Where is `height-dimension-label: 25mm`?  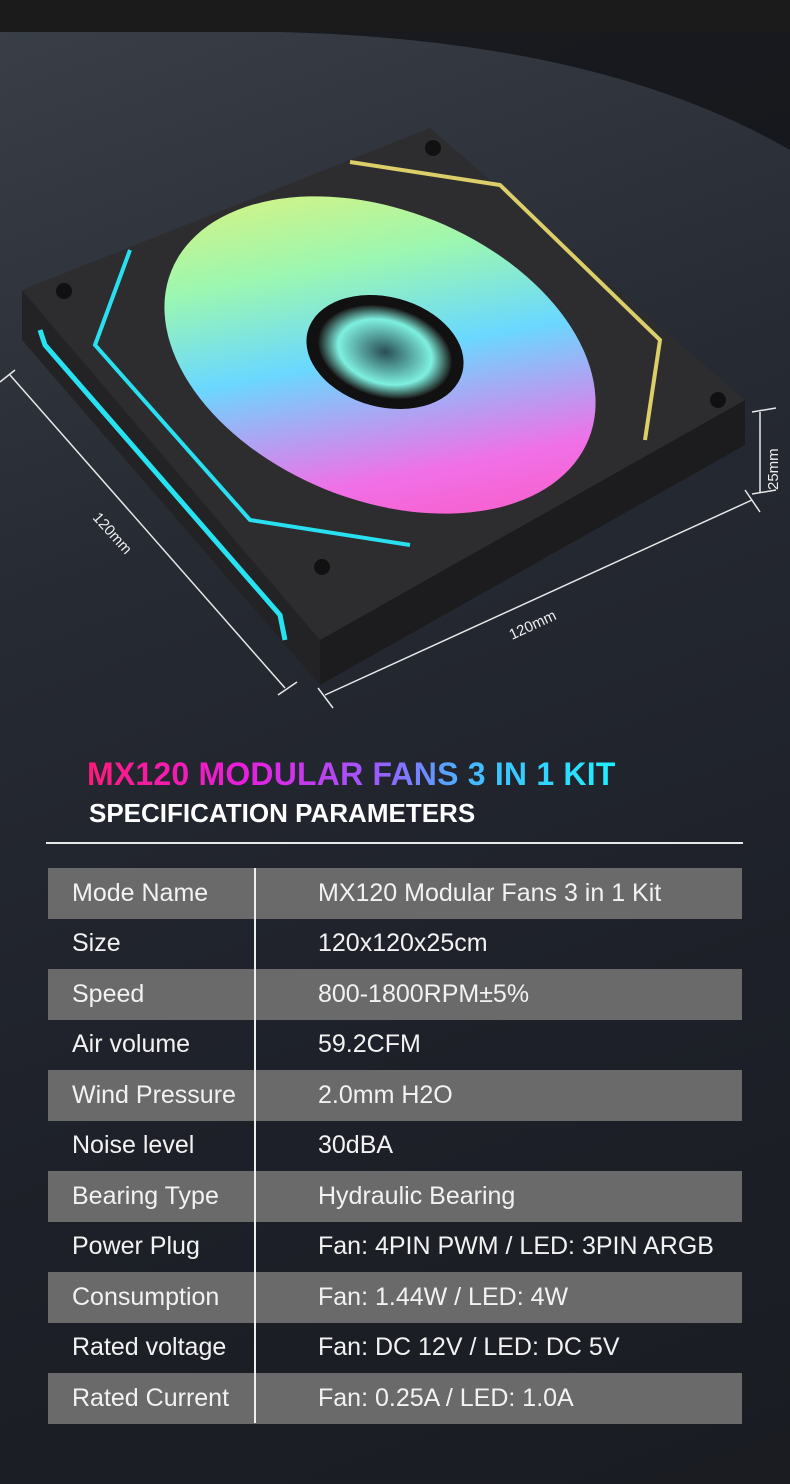
height-dimension-label: 25mm is located at coordinates (773, 469).